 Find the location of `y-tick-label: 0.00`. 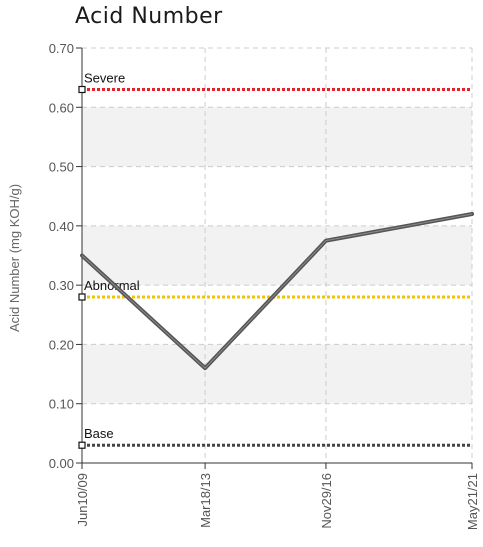

y-tick-label: 0.00 is located at coordinates (61, 463).